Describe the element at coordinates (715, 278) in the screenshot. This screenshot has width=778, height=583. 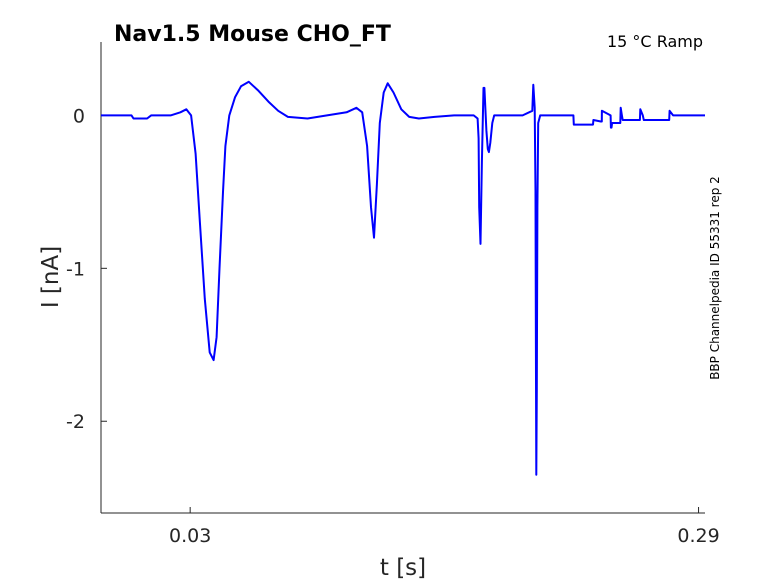
I see `side-label: BBP Channelpedia ID 55331 rep 2` at that location.